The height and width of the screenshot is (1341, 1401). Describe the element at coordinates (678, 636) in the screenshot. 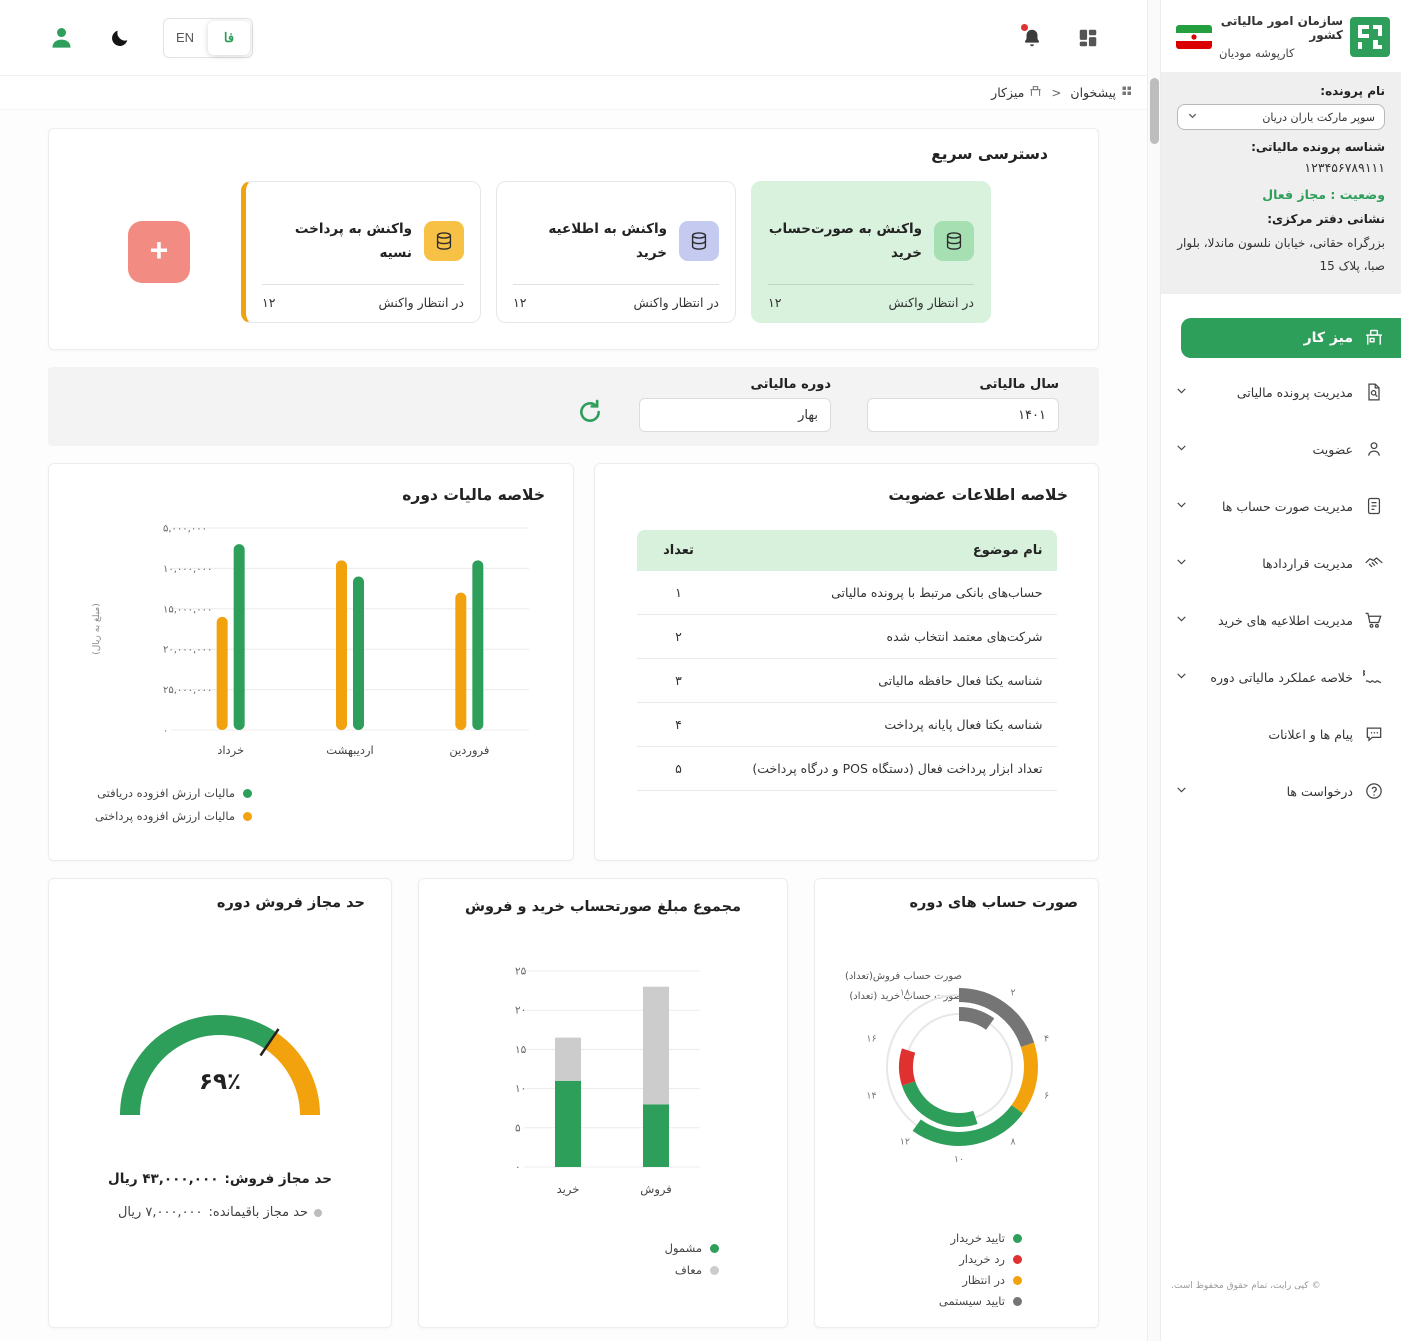

I see `row-count: ۲` at that location.